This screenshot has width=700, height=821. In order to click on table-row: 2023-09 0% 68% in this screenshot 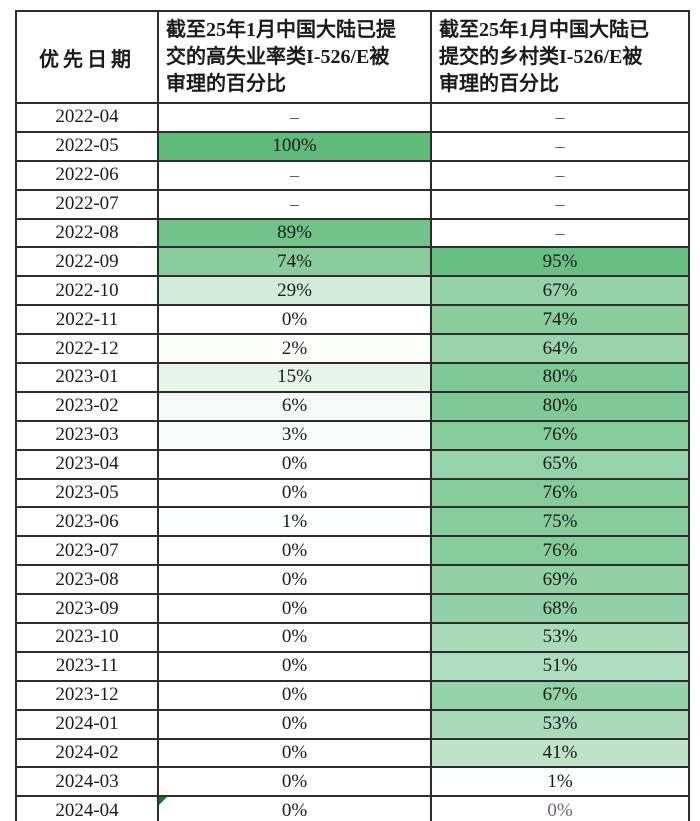, I will do `click(352, 609)`.